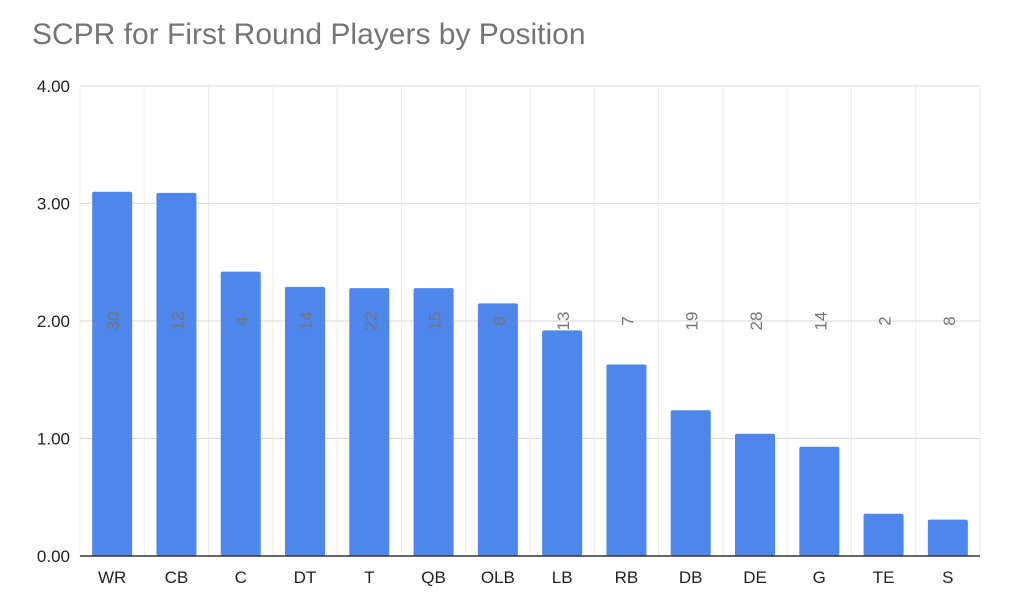  I want to click on bar-te, so click(883, 534).